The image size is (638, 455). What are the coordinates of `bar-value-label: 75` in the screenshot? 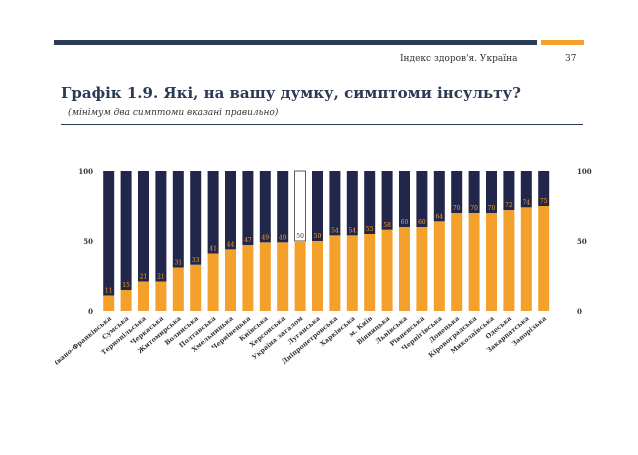 It's located at (544, 201).